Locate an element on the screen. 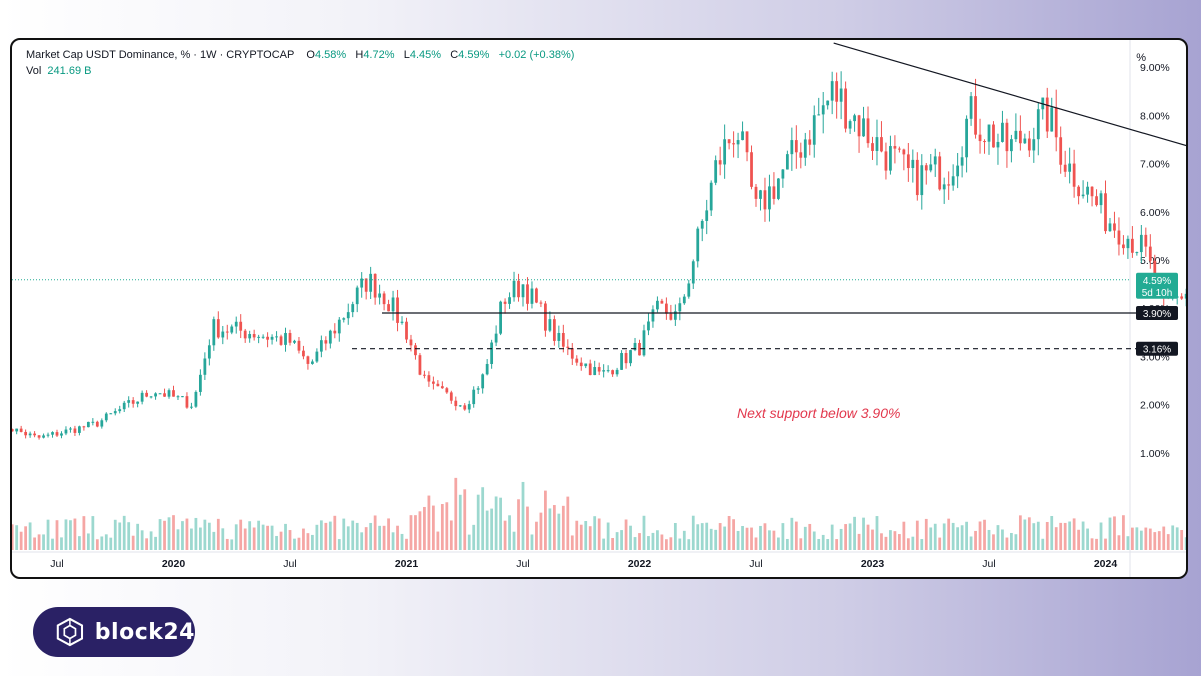 This screenshot has height=676, width=1201. change-value: +0.02 (+0.38%) is located at coordinates (536, 55).